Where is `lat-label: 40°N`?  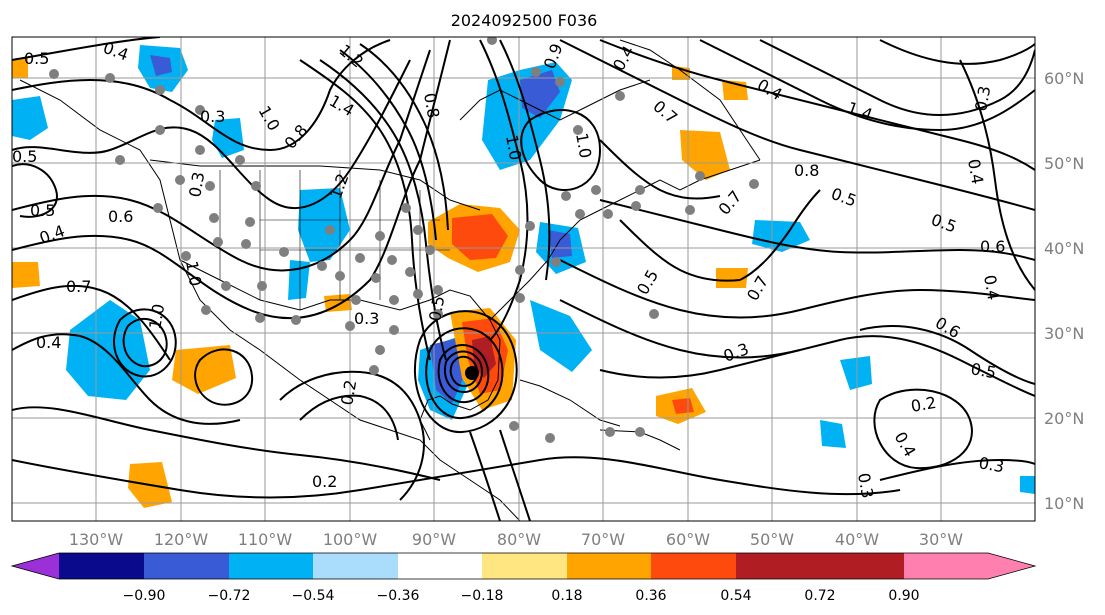
lat-label: 40°N is located at coordinates (1064, 248).